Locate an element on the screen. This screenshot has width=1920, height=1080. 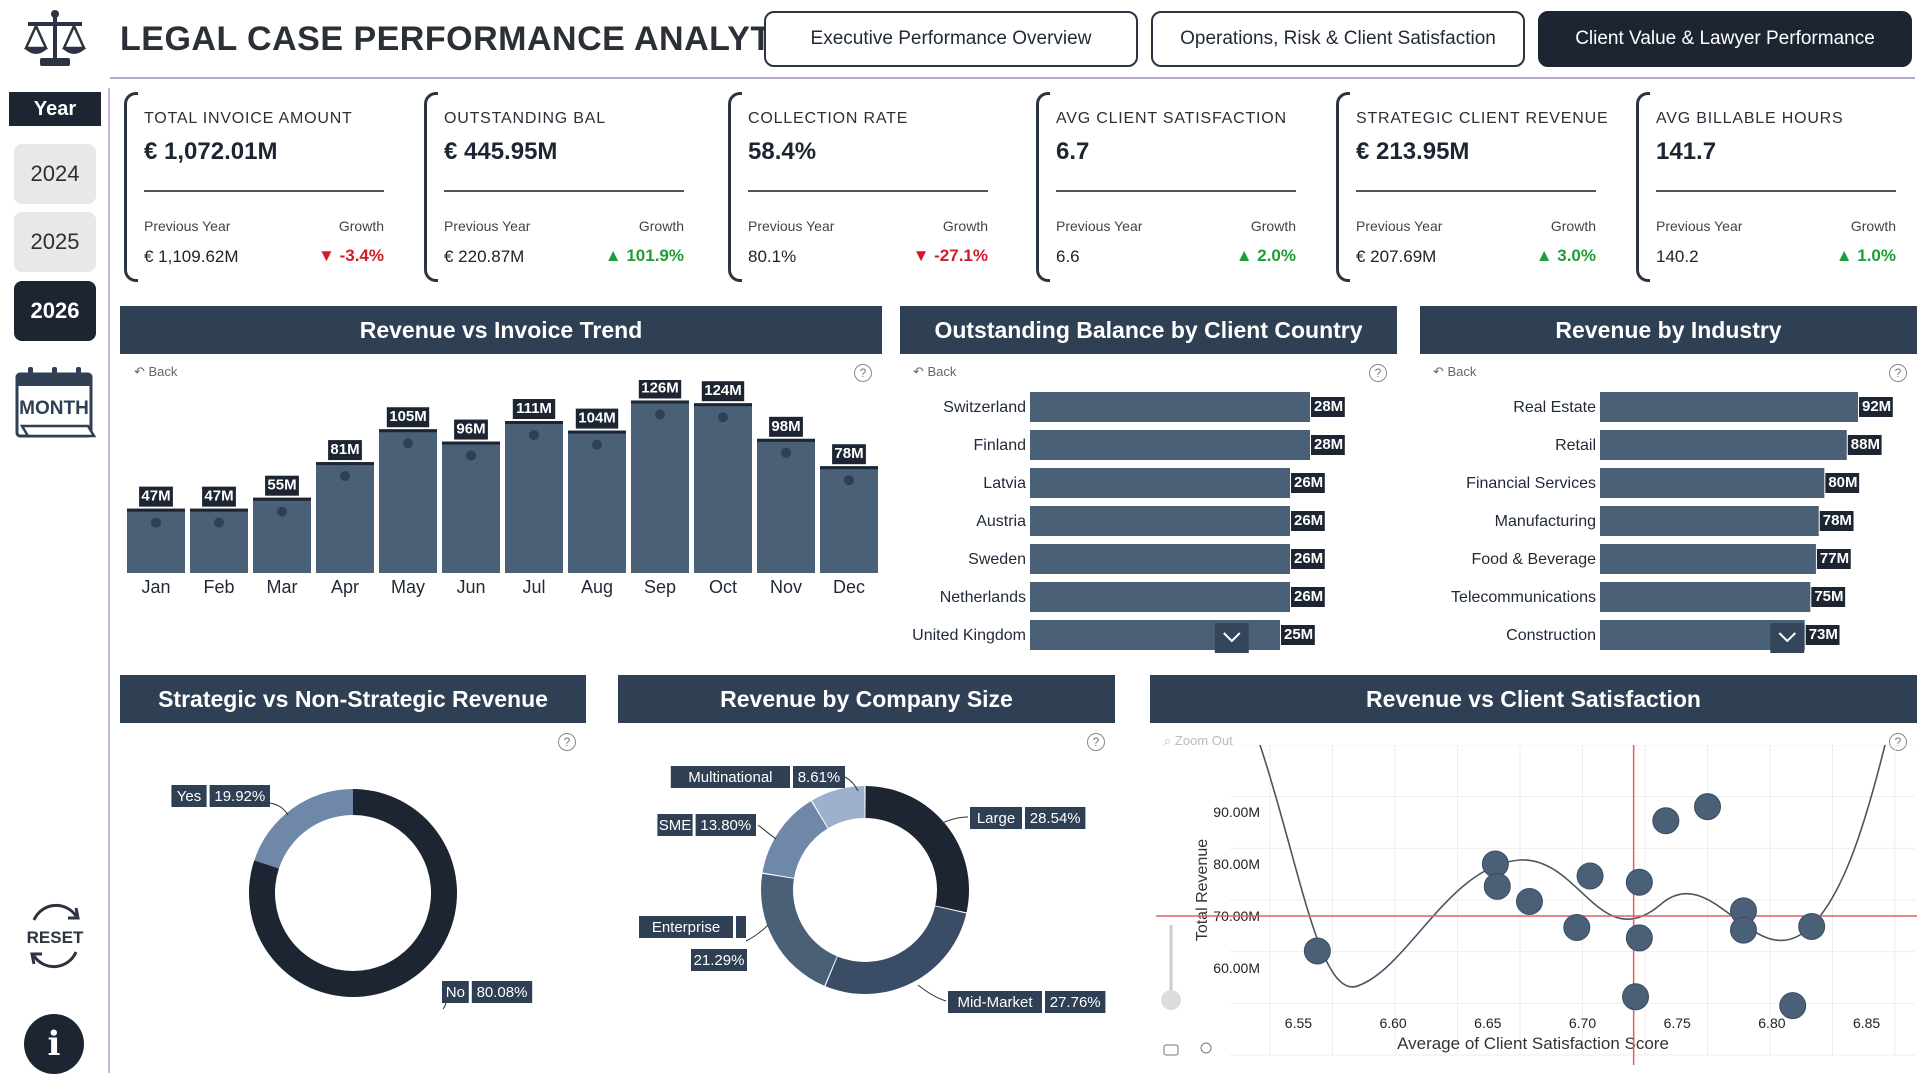
size-leader-line is located at coordinates (953, 821).